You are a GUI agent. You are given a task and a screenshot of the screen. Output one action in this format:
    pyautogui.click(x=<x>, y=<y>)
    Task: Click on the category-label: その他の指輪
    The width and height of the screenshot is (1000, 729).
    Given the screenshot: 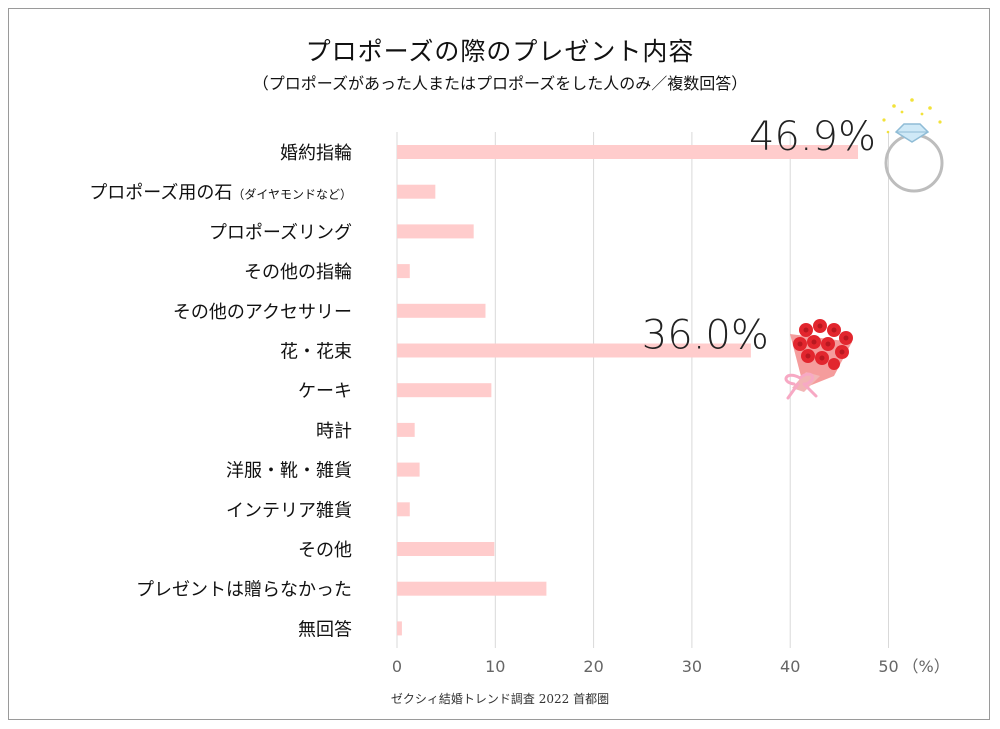 What is the action you would take?
    pyautogui.click(x=298, y=272)
    